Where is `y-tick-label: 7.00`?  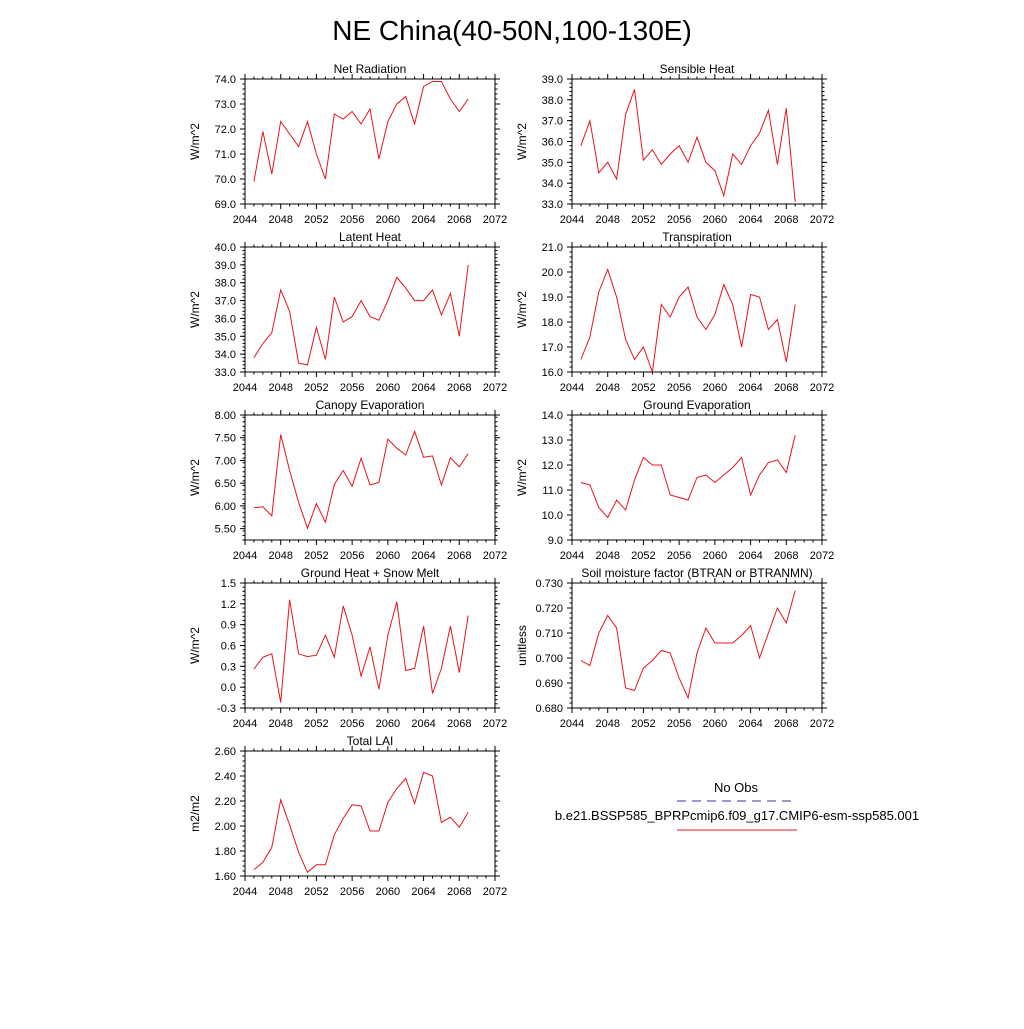 y-tick-label: 7.00 is located at coordinates (225, 461).